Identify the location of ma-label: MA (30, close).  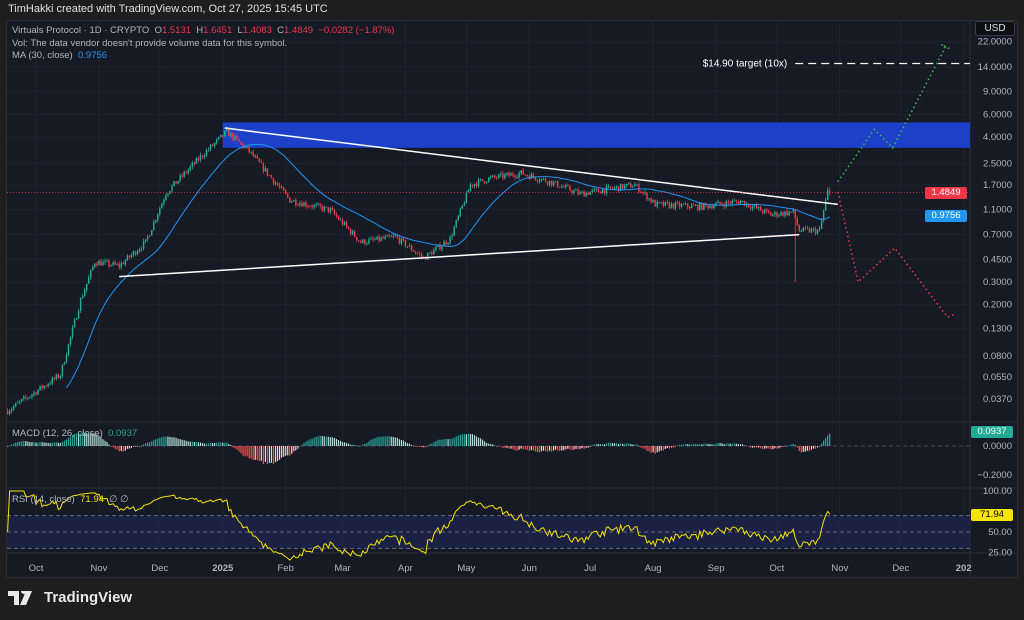
(42, 55).